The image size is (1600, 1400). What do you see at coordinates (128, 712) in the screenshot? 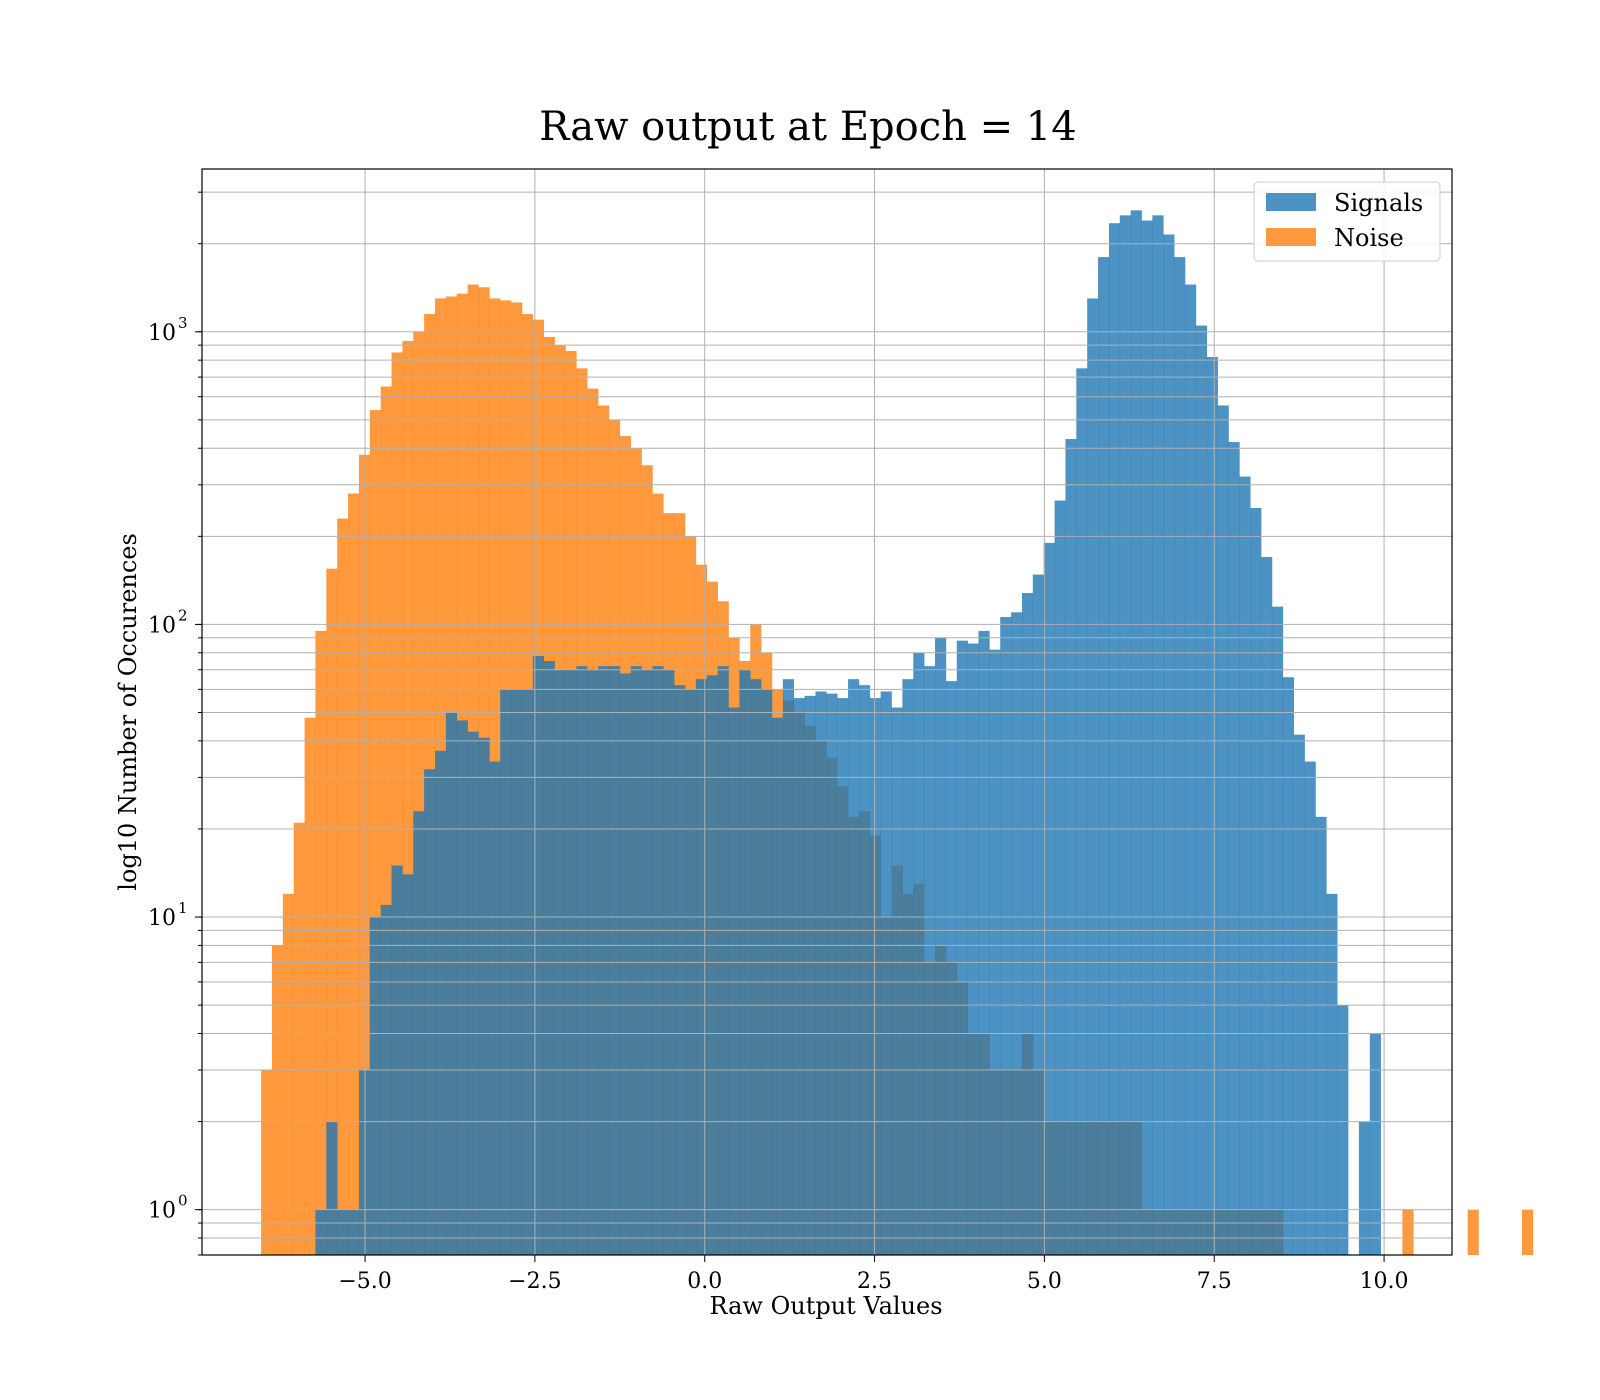
I see `y-axis-label: log10 Number of Occurences` at bounding box center [128, 712].